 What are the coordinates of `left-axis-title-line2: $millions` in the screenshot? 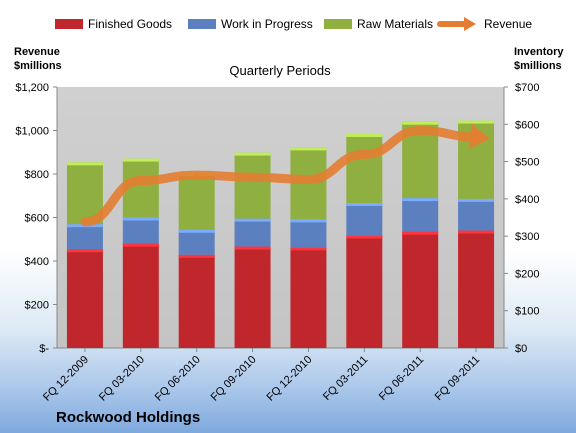 It's located at (38, 66).